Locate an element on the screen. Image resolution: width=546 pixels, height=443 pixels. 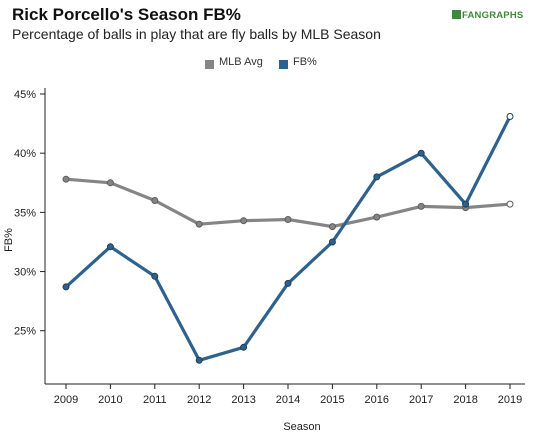
fangraphs-wordmark: FANGRAPHS is located at coordinates (493, 15).